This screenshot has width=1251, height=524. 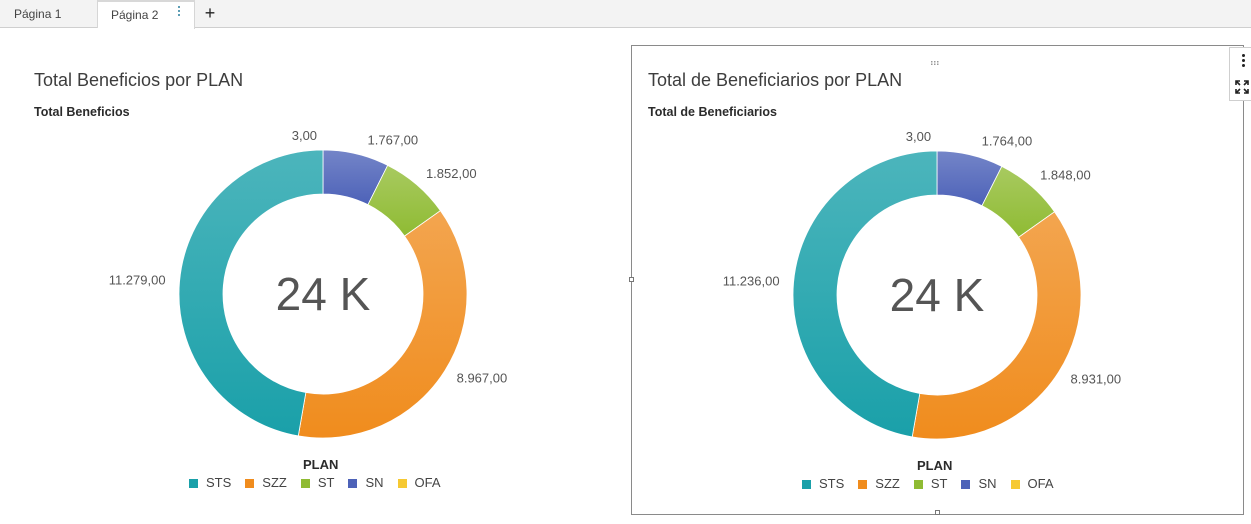 What do you see at coordinates (139, 80) in the screenshot?
I see `chart-title: Total Beneficios por PLAN` at bounding box center [139, 80].